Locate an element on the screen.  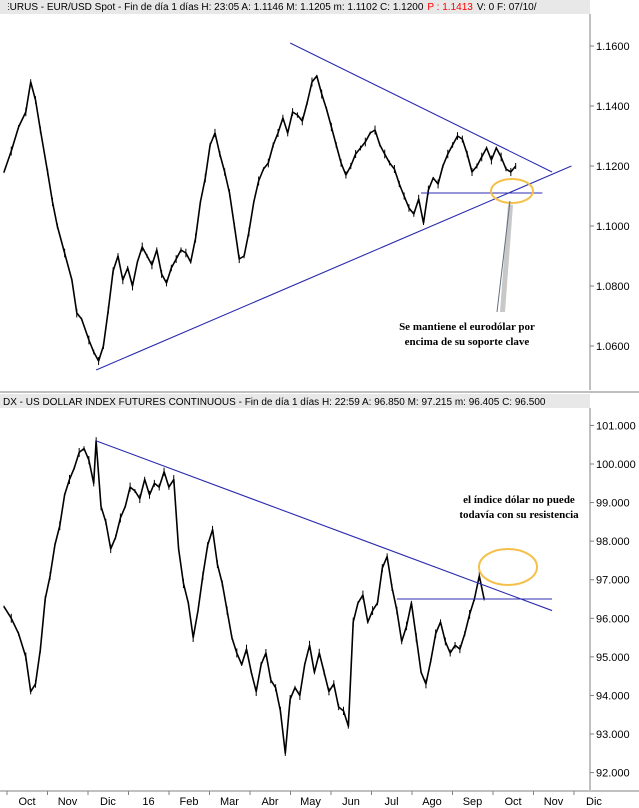
dx-y-tick-label-1: 93.000 is located at coordinates (613, 735).